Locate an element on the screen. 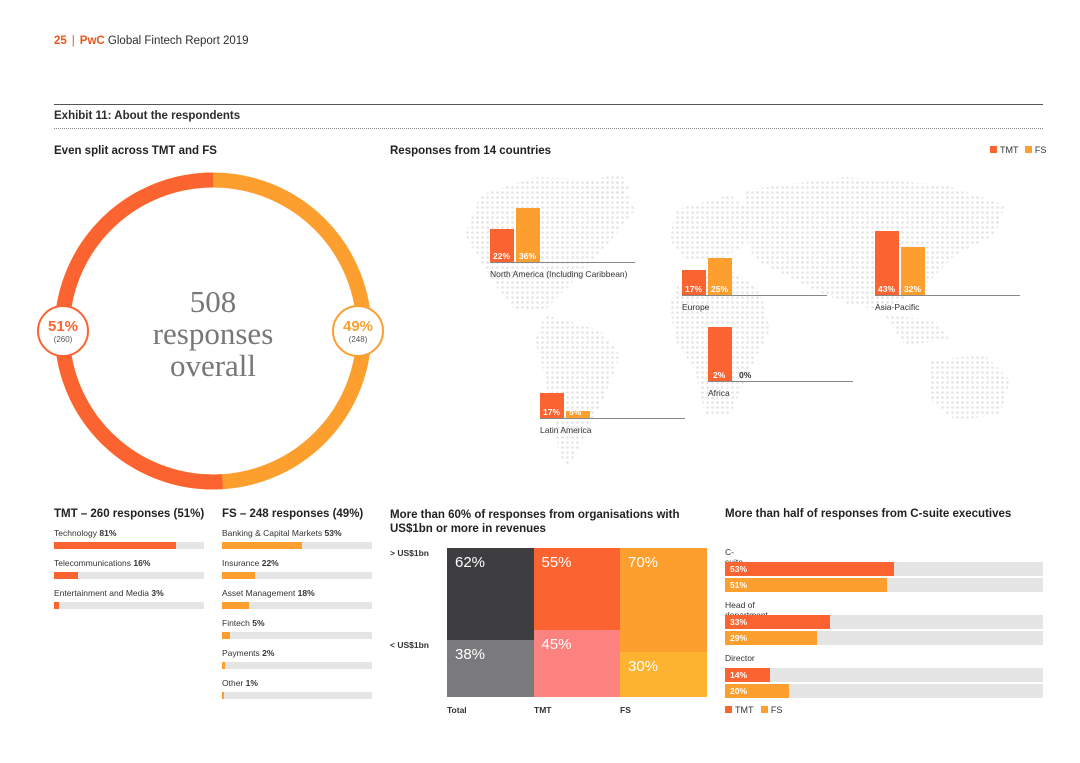 The width and height of the screenshot is (1080, 763). csuite-track-director-fs: 20% is located at coordinates (884, 691).